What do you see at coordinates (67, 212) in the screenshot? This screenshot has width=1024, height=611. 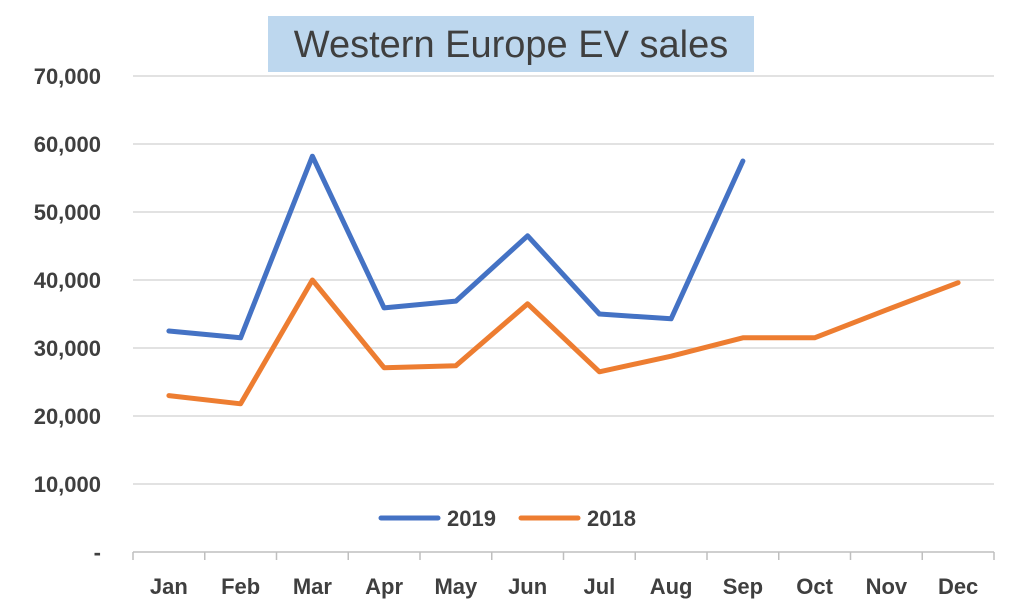 I see `y-tick-label: 50,000` at bounding box center [67, 212].